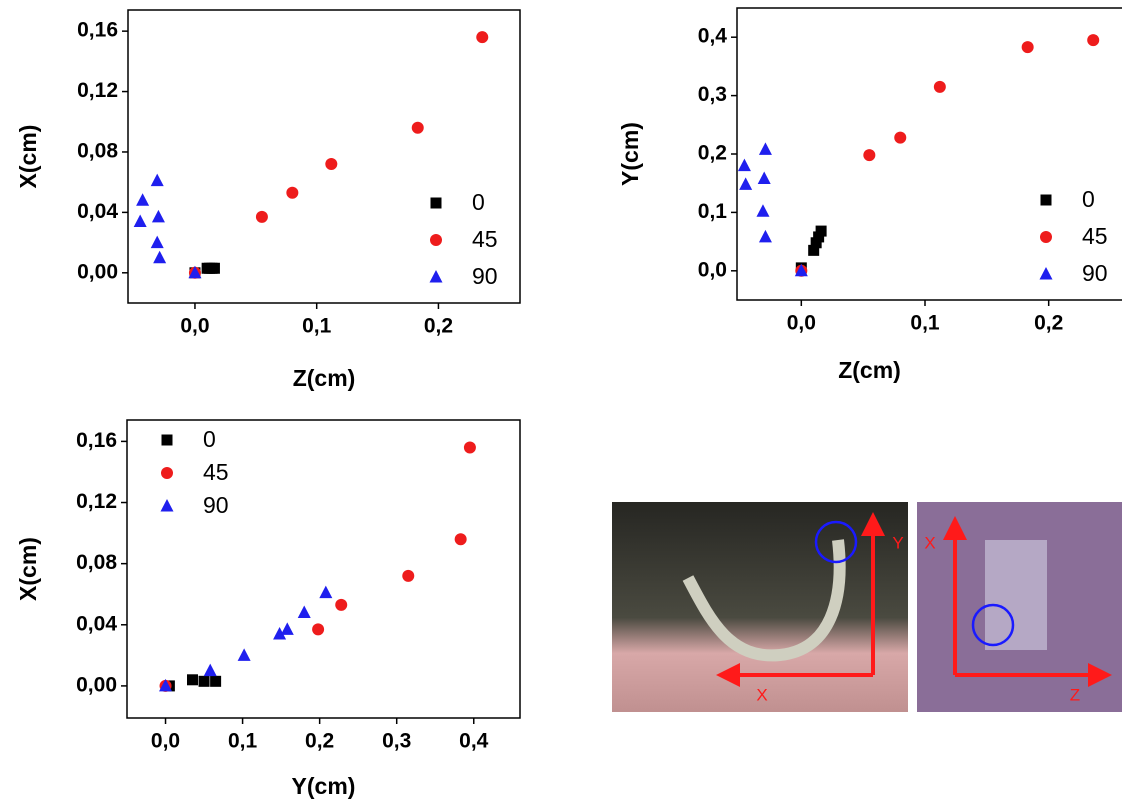  Describe the element at coordinates (713, 36) in the screenshot. I see `y-tick-label: 0,4` at that location.